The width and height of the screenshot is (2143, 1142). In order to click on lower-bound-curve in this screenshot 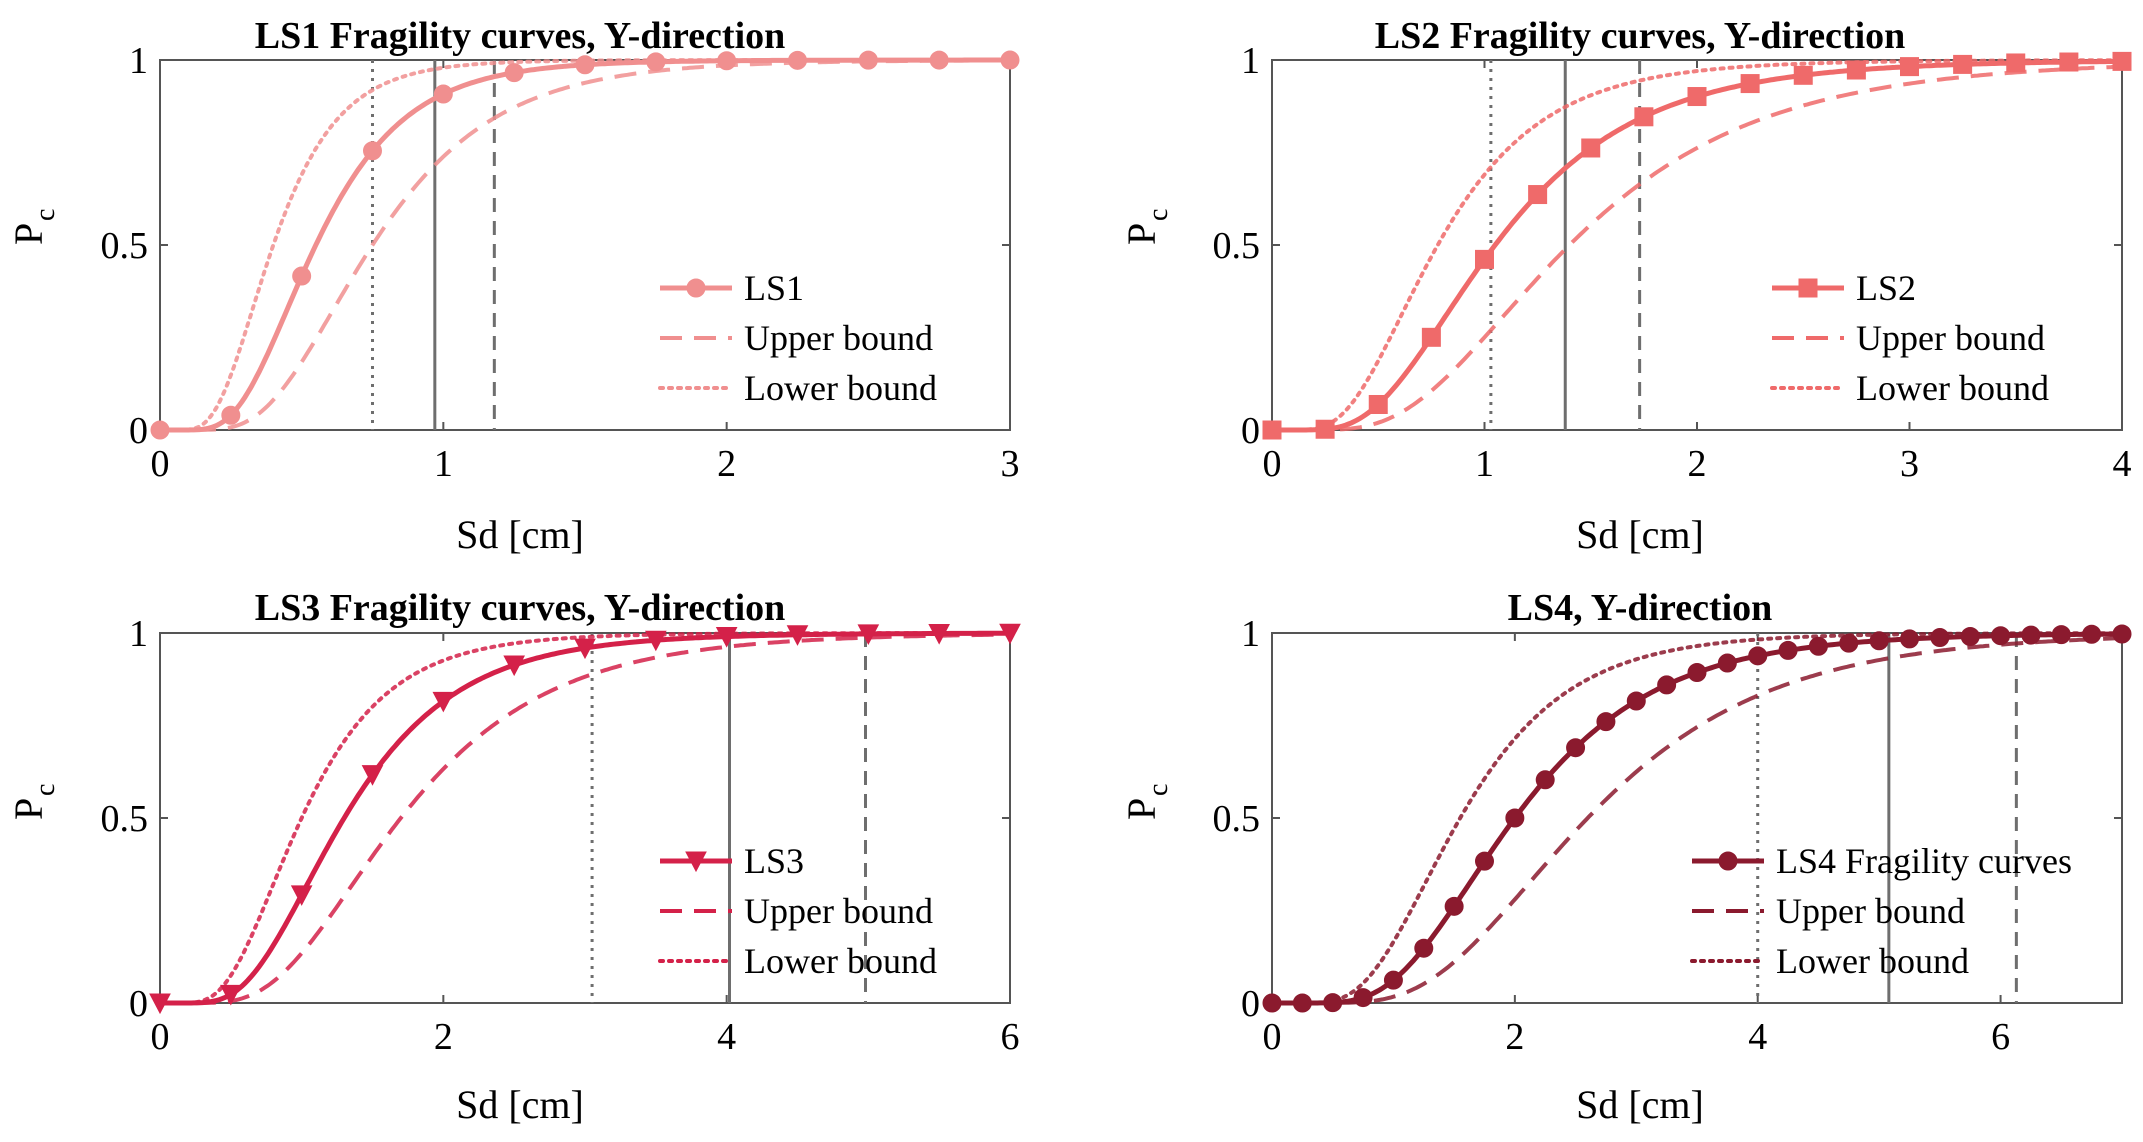, I will do `click(1697, 818)`.